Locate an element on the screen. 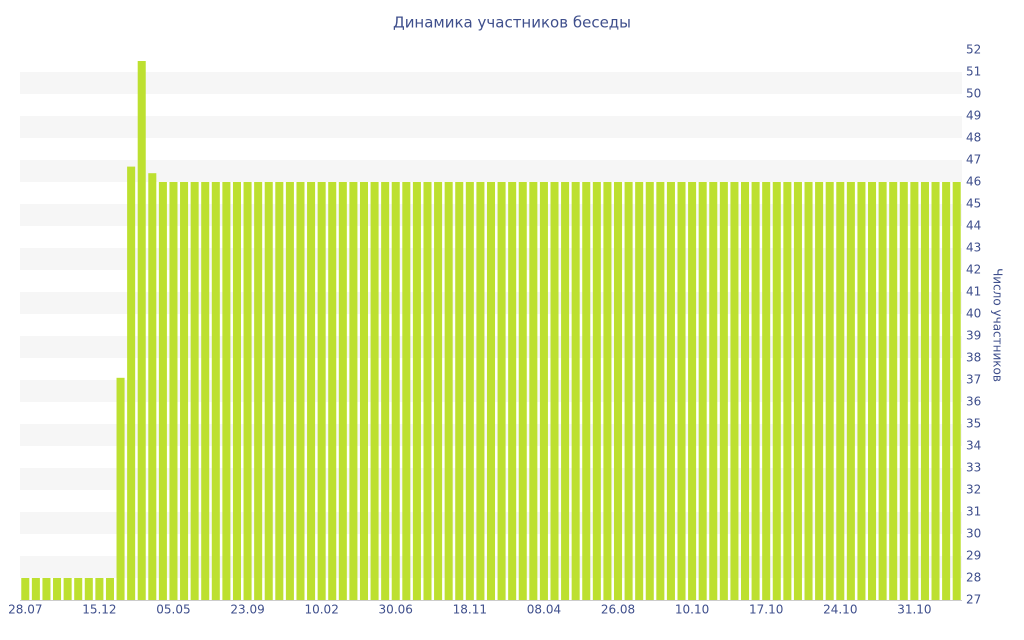 The height and width of the screenshot is (640, 1024). x-tick-label: 30.06 is located at coordinates (396, 610).